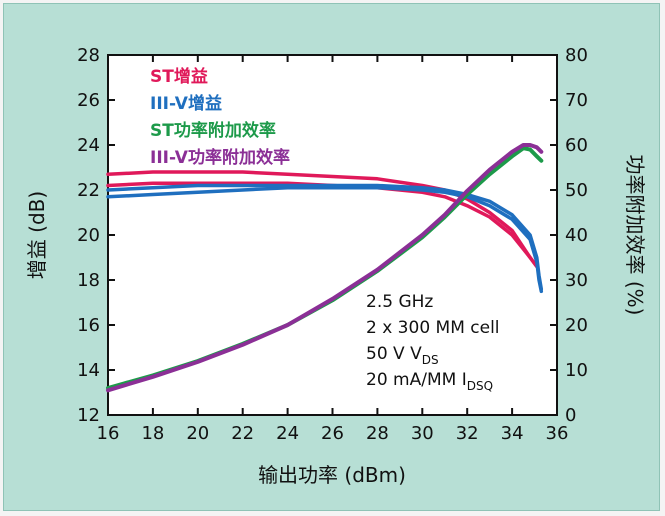  What do you see at coordinates (37, 235) in the screenshot?
I see `y-left-axis-title: 增益 (dB)` at bounding box center [37, 235].